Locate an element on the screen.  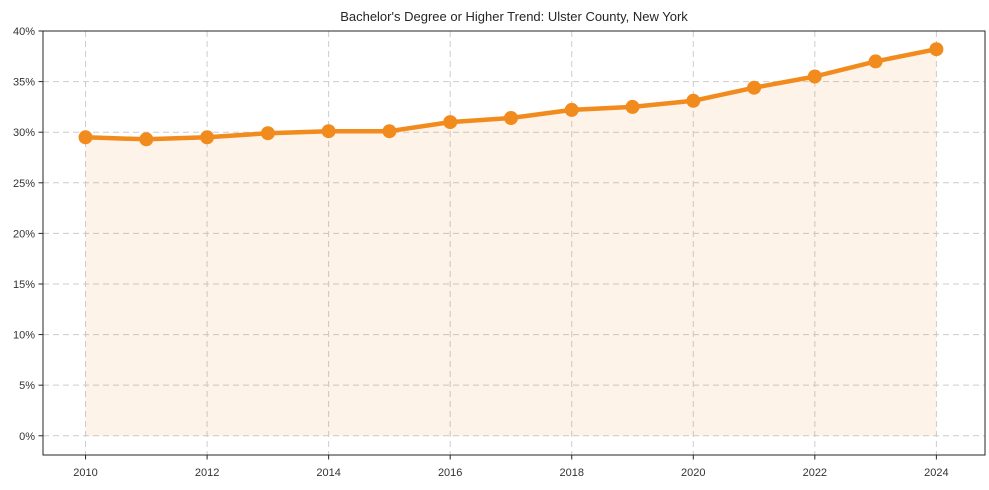
x-tick-label: 2018 is located at coordinates (571, 473).